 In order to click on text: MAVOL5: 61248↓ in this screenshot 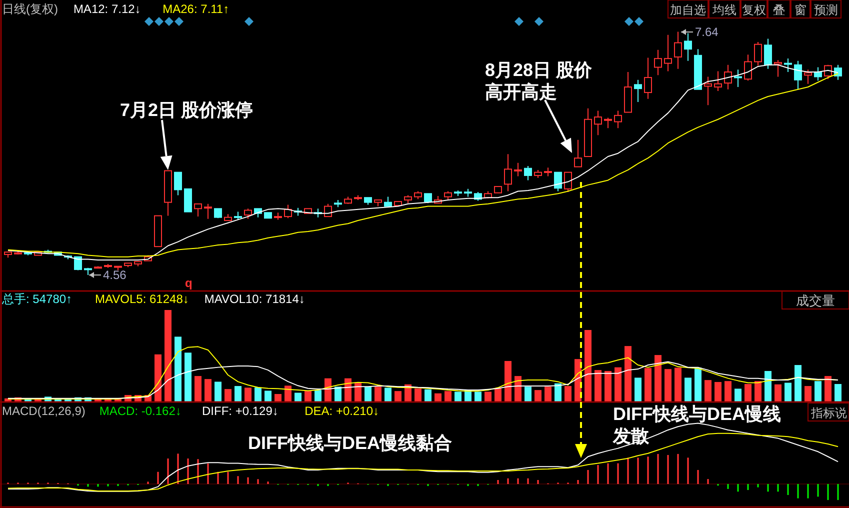, I will do `click(142, 299)`.